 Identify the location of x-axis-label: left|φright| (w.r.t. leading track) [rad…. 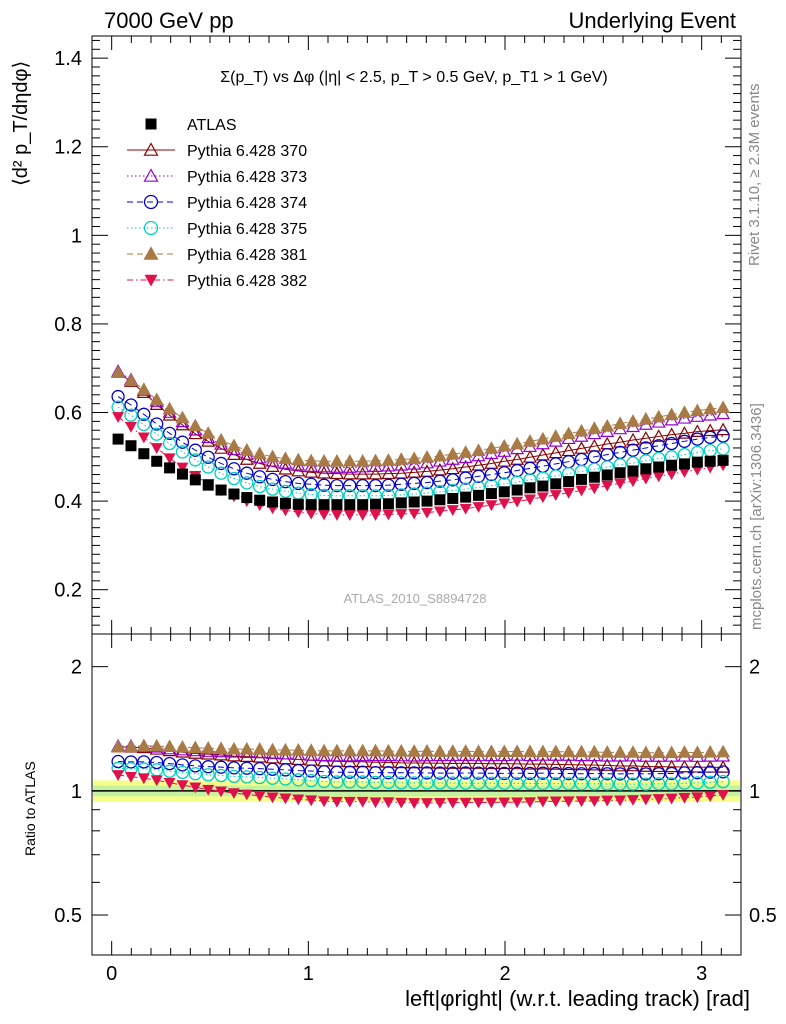
(577, 998).